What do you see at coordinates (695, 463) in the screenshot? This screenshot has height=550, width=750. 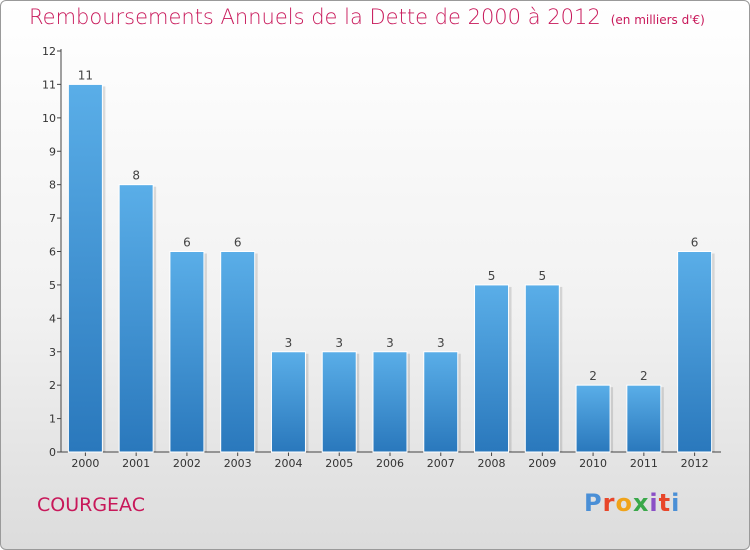 I see `x-tick-label: 2012` at bounding box center [695, 463].